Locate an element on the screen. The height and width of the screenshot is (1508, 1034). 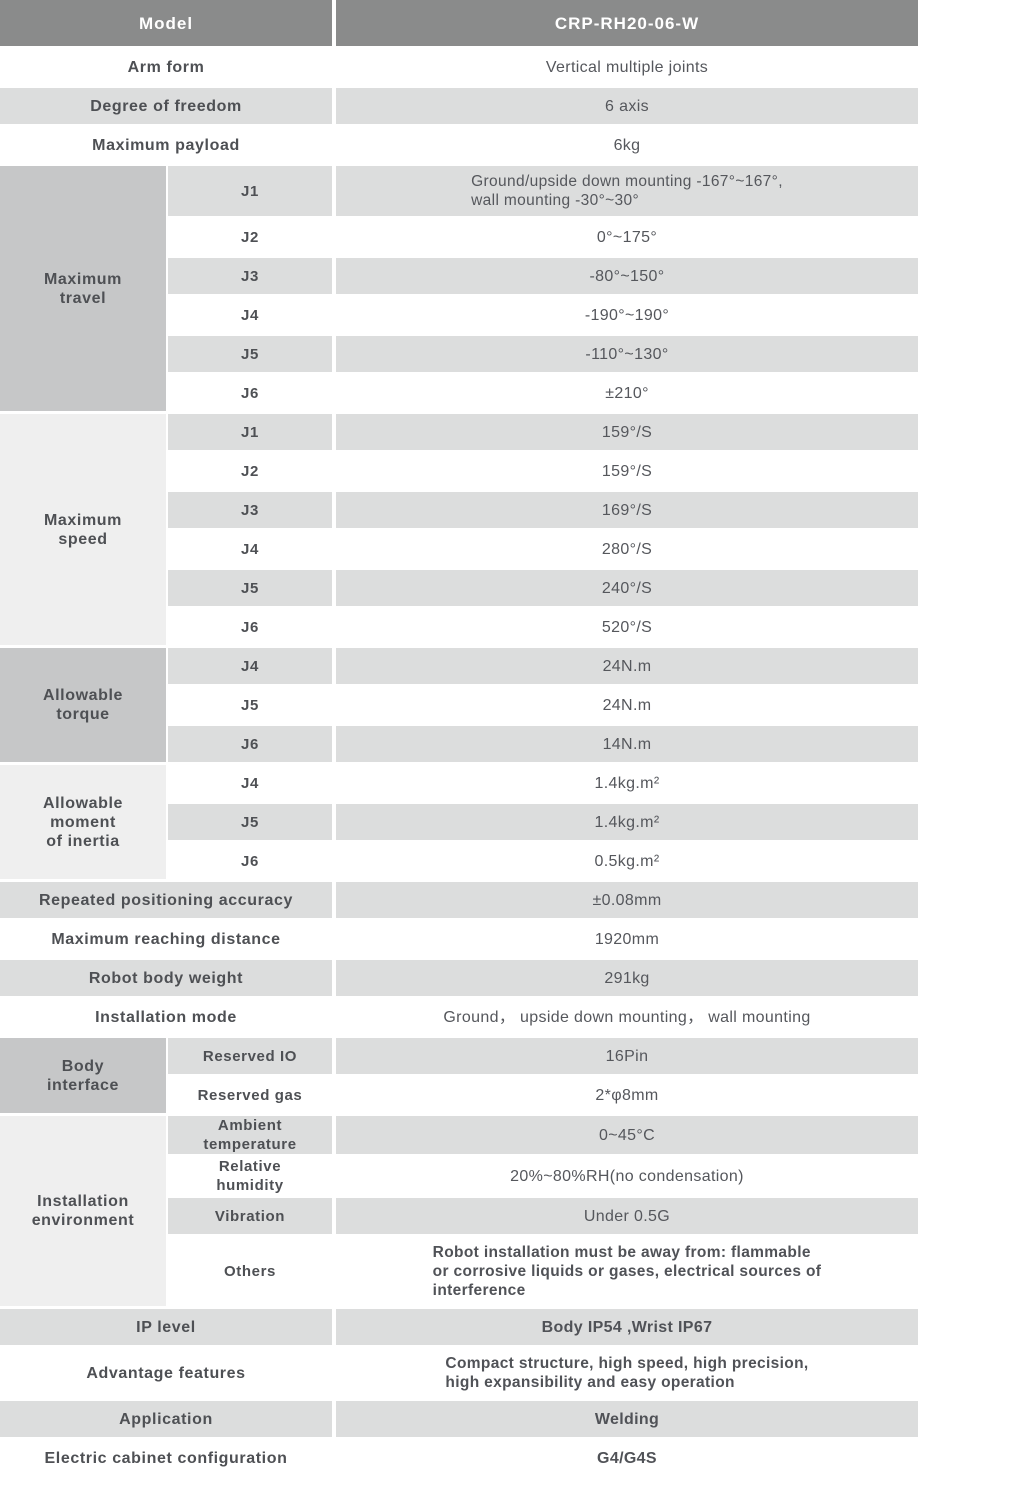
spec-row: J5 240°/S is located at coordinates (543, 588).